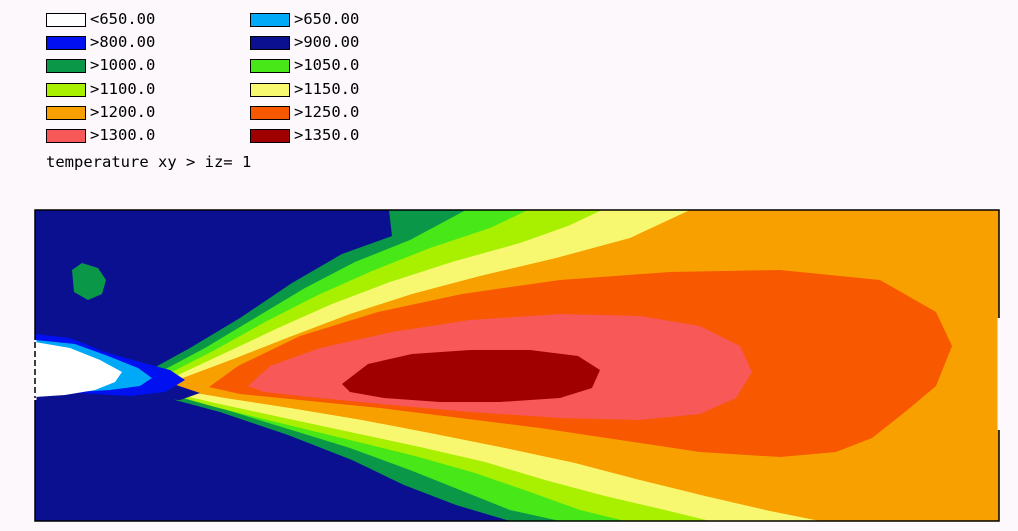 This screenshot has height=531, width=1018. Describe the element at coordinates (123, 65) in the screenshot. I see `legend-label: >1000.0` at that location.